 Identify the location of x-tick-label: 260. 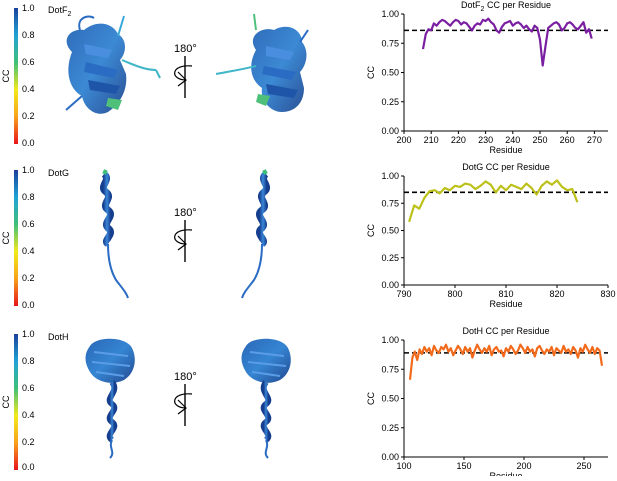
(567, 140).